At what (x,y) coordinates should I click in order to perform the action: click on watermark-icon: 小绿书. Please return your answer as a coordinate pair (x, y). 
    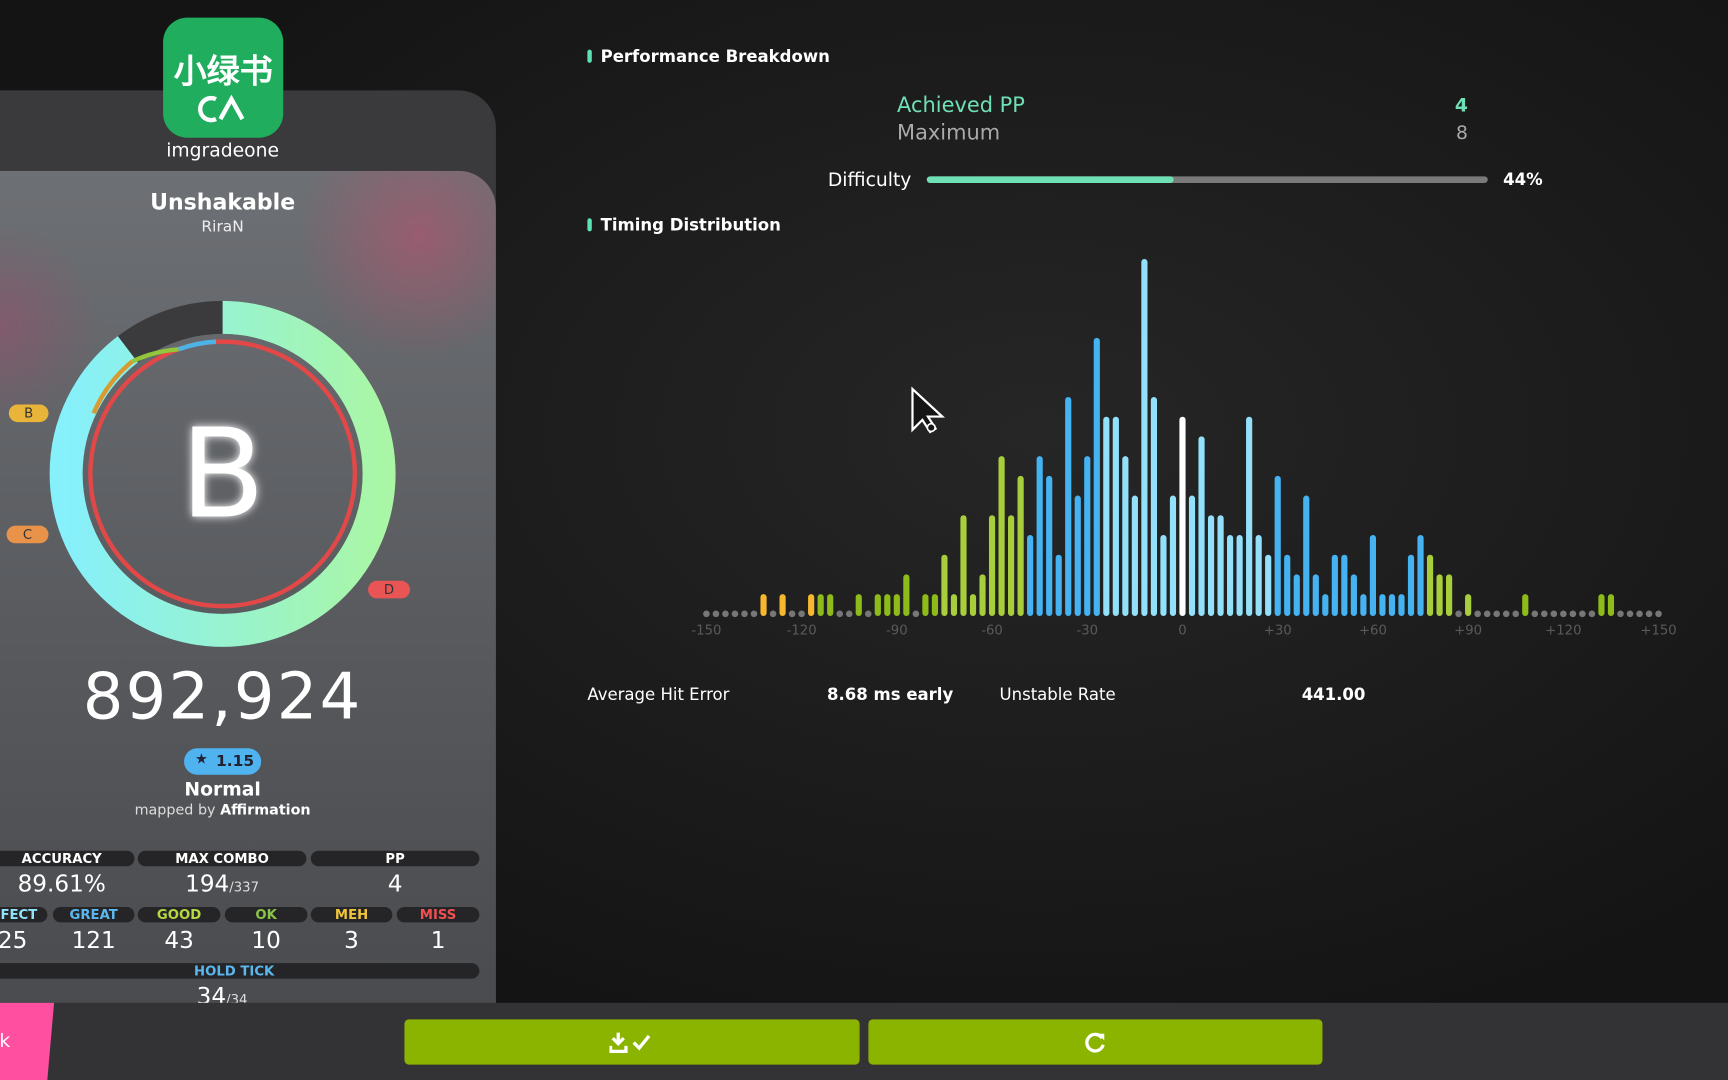
    Looking at the image, I should click on (223, 77).